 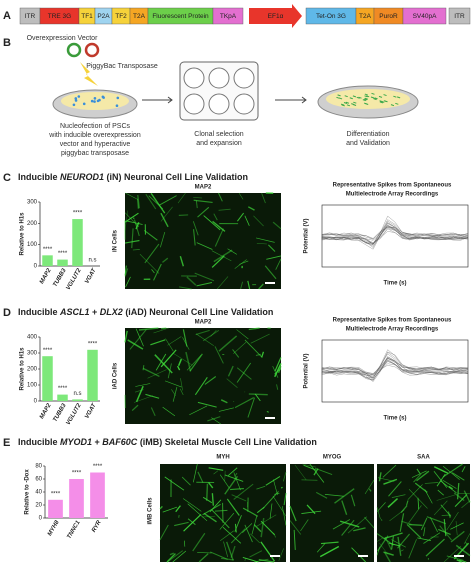 I want to click on segment-label: PuroR, so click(x=388, y=16).